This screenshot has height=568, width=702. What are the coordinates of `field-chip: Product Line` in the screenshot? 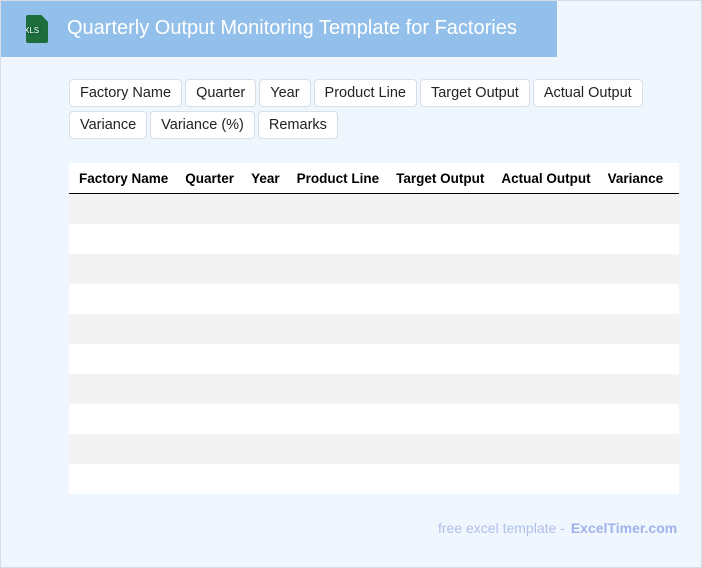 It's located at (365, 93).